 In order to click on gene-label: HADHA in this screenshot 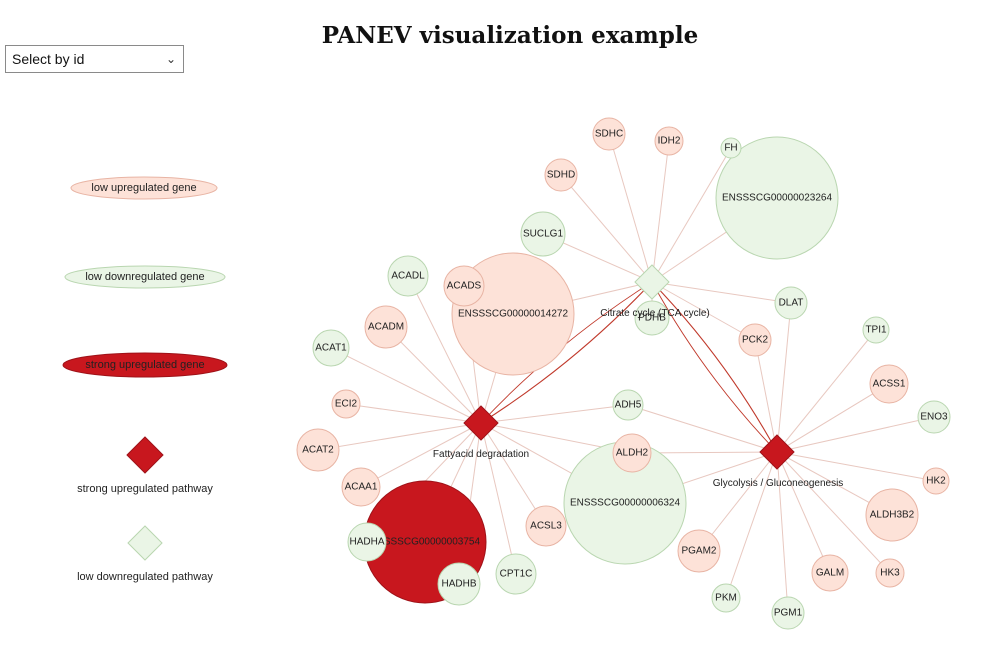, I will do `click(366, 542)`.